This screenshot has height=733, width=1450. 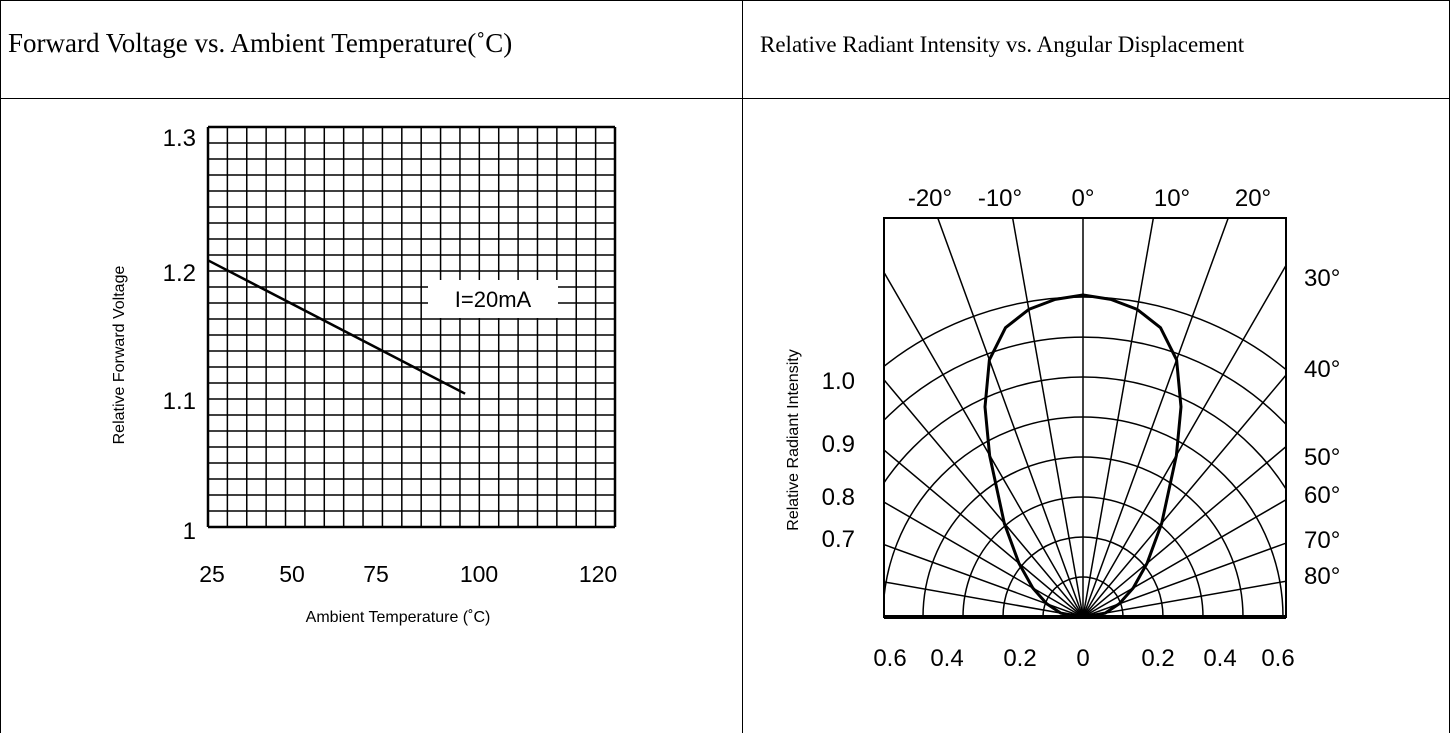 What do you see at coordinates (479, 574) in the screenshot?
I see `x-tick-label: 100` at bounding box center [479, 574].